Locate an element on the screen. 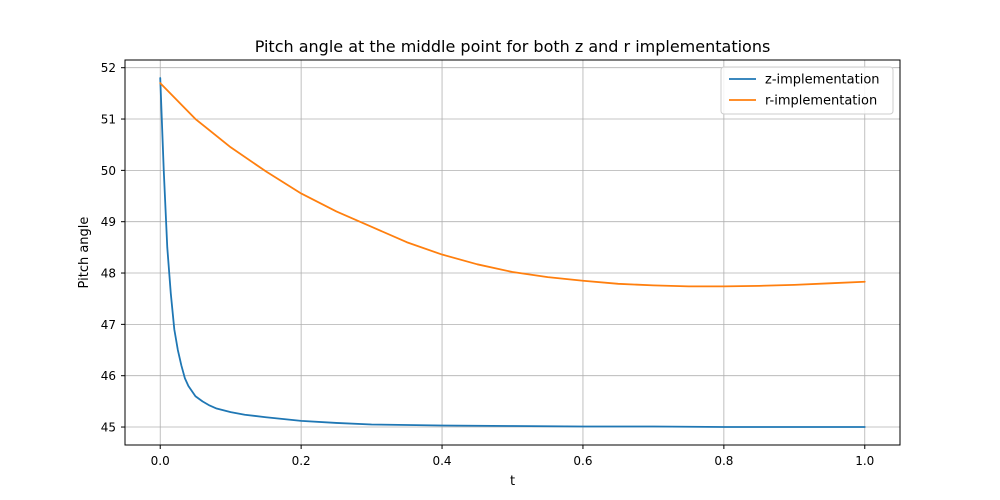  legend: z-implementation r-implementation is located at coordinates (807, 90).